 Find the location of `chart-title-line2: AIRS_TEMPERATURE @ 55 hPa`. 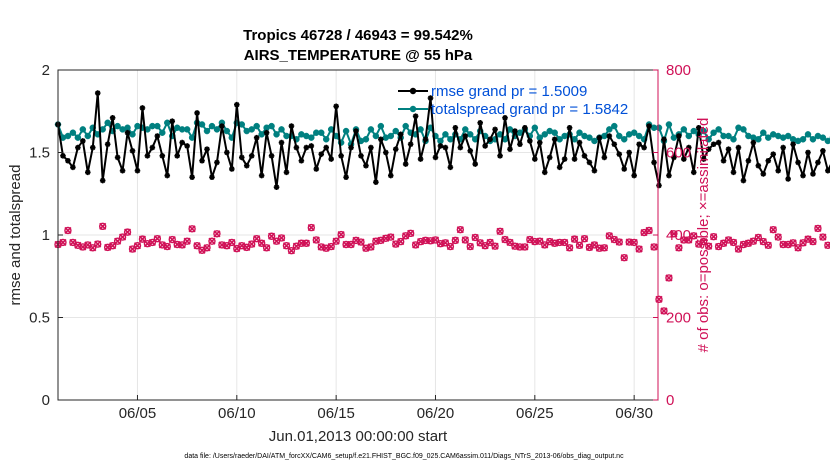

chart-title-line2: AIRS_TEMPERATURE @ 55 hPa is located at coordinates (358, 55).